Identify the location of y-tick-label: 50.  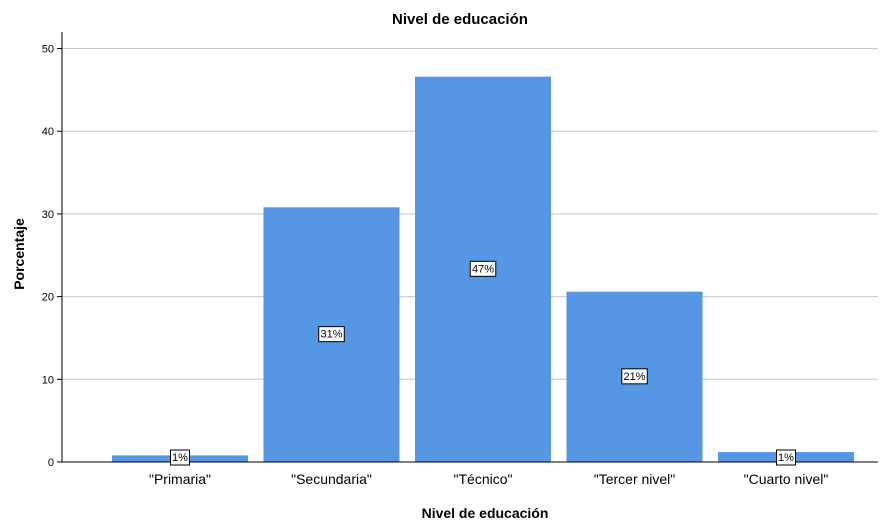
(48, 50).